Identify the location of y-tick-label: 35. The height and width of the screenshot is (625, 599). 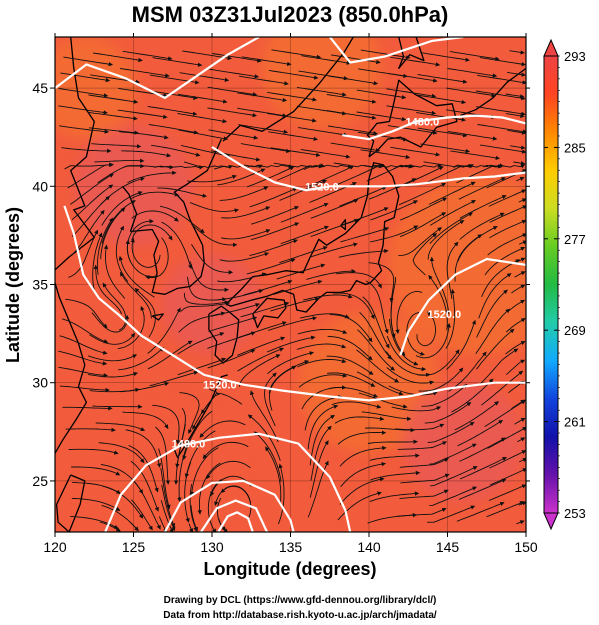
(40, 285).